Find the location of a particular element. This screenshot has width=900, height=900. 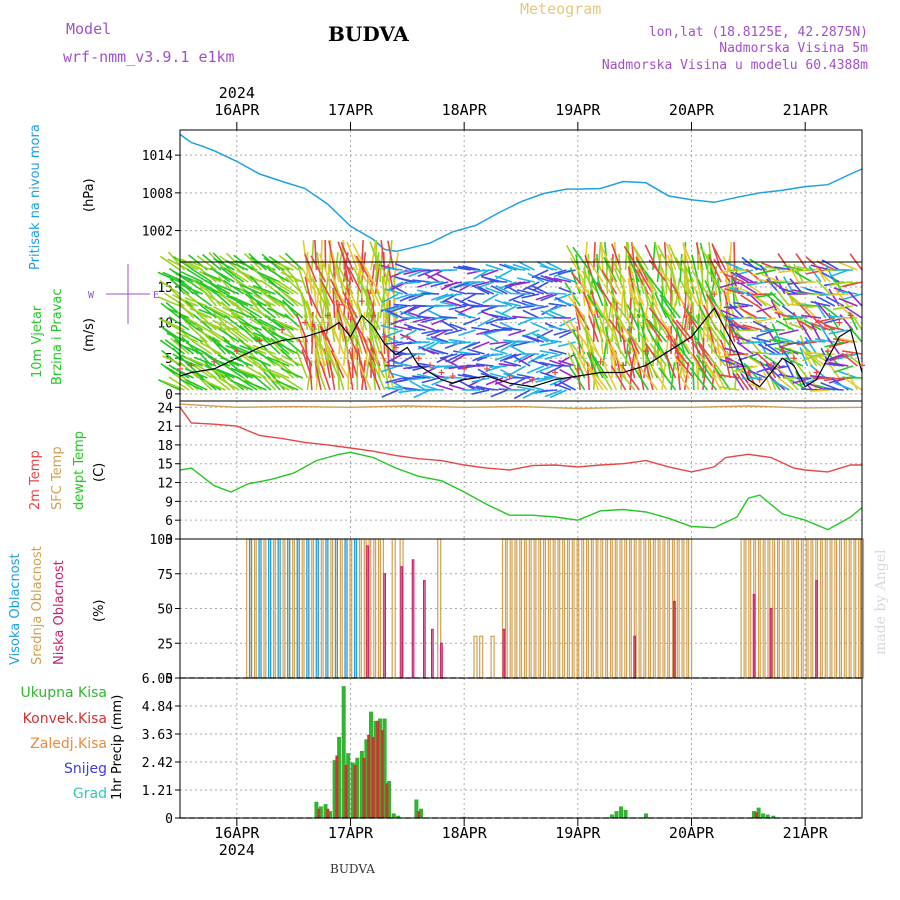

top-xtick-label-0: 16APR is located at coordinates (237, 110).